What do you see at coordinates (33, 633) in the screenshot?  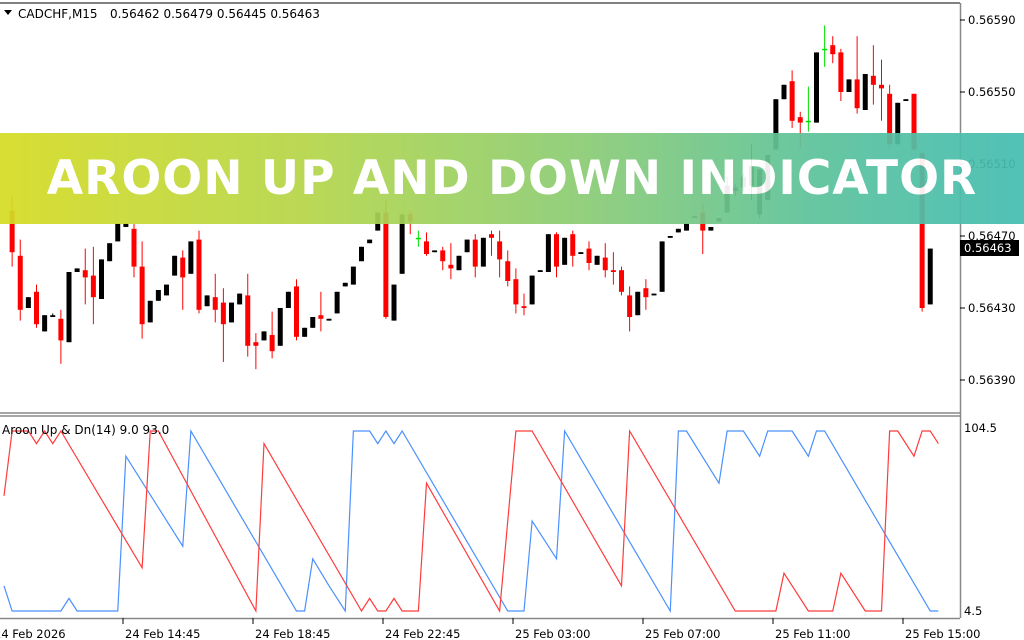 I see `time-tick-label: 24 Feb 2026` at bounding box center [33, 633].